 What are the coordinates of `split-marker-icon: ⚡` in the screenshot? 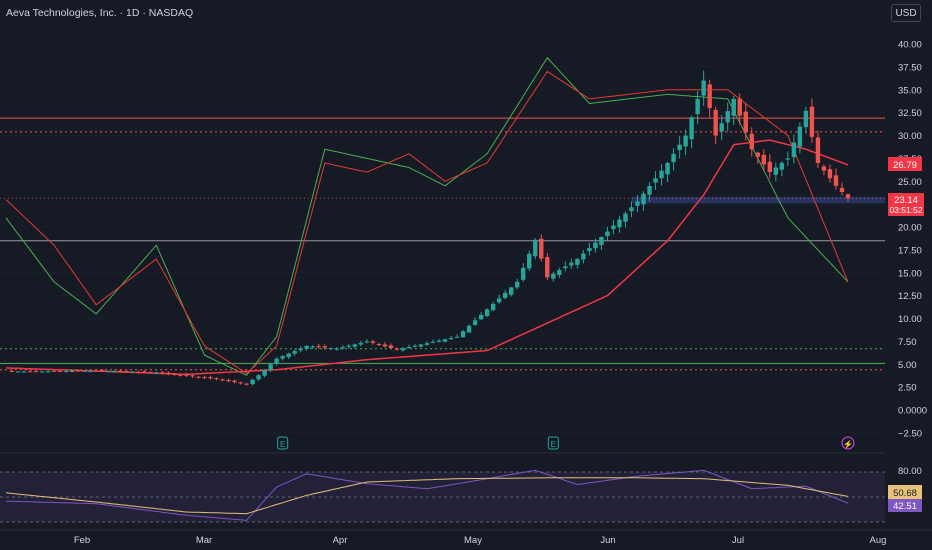 It's located at (848, 444).